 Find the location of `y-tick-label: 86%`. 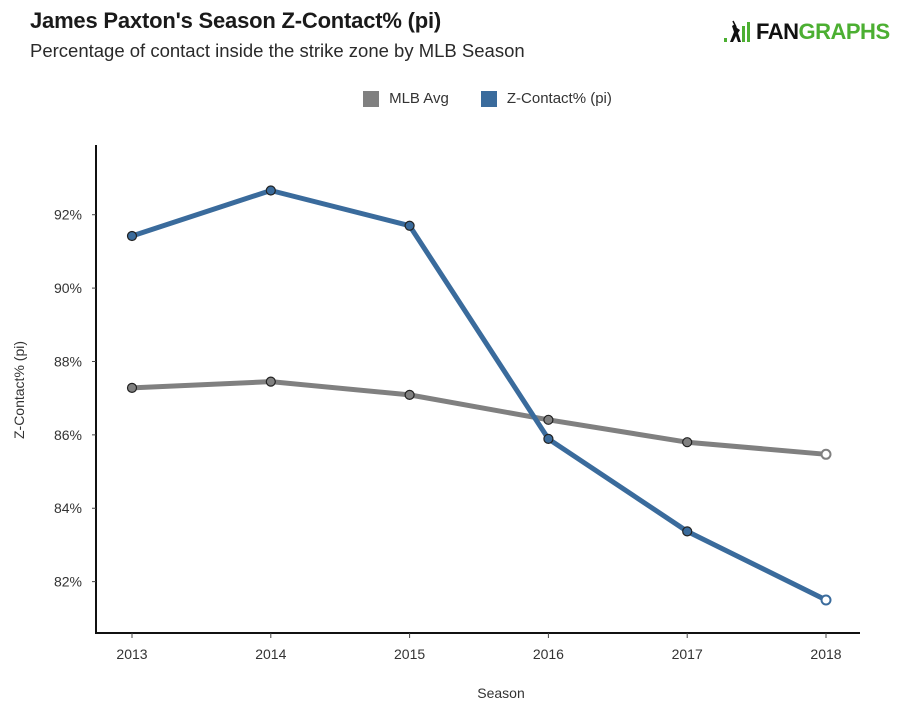

y-tick-label: 86% is located at coordinates (68, 435).